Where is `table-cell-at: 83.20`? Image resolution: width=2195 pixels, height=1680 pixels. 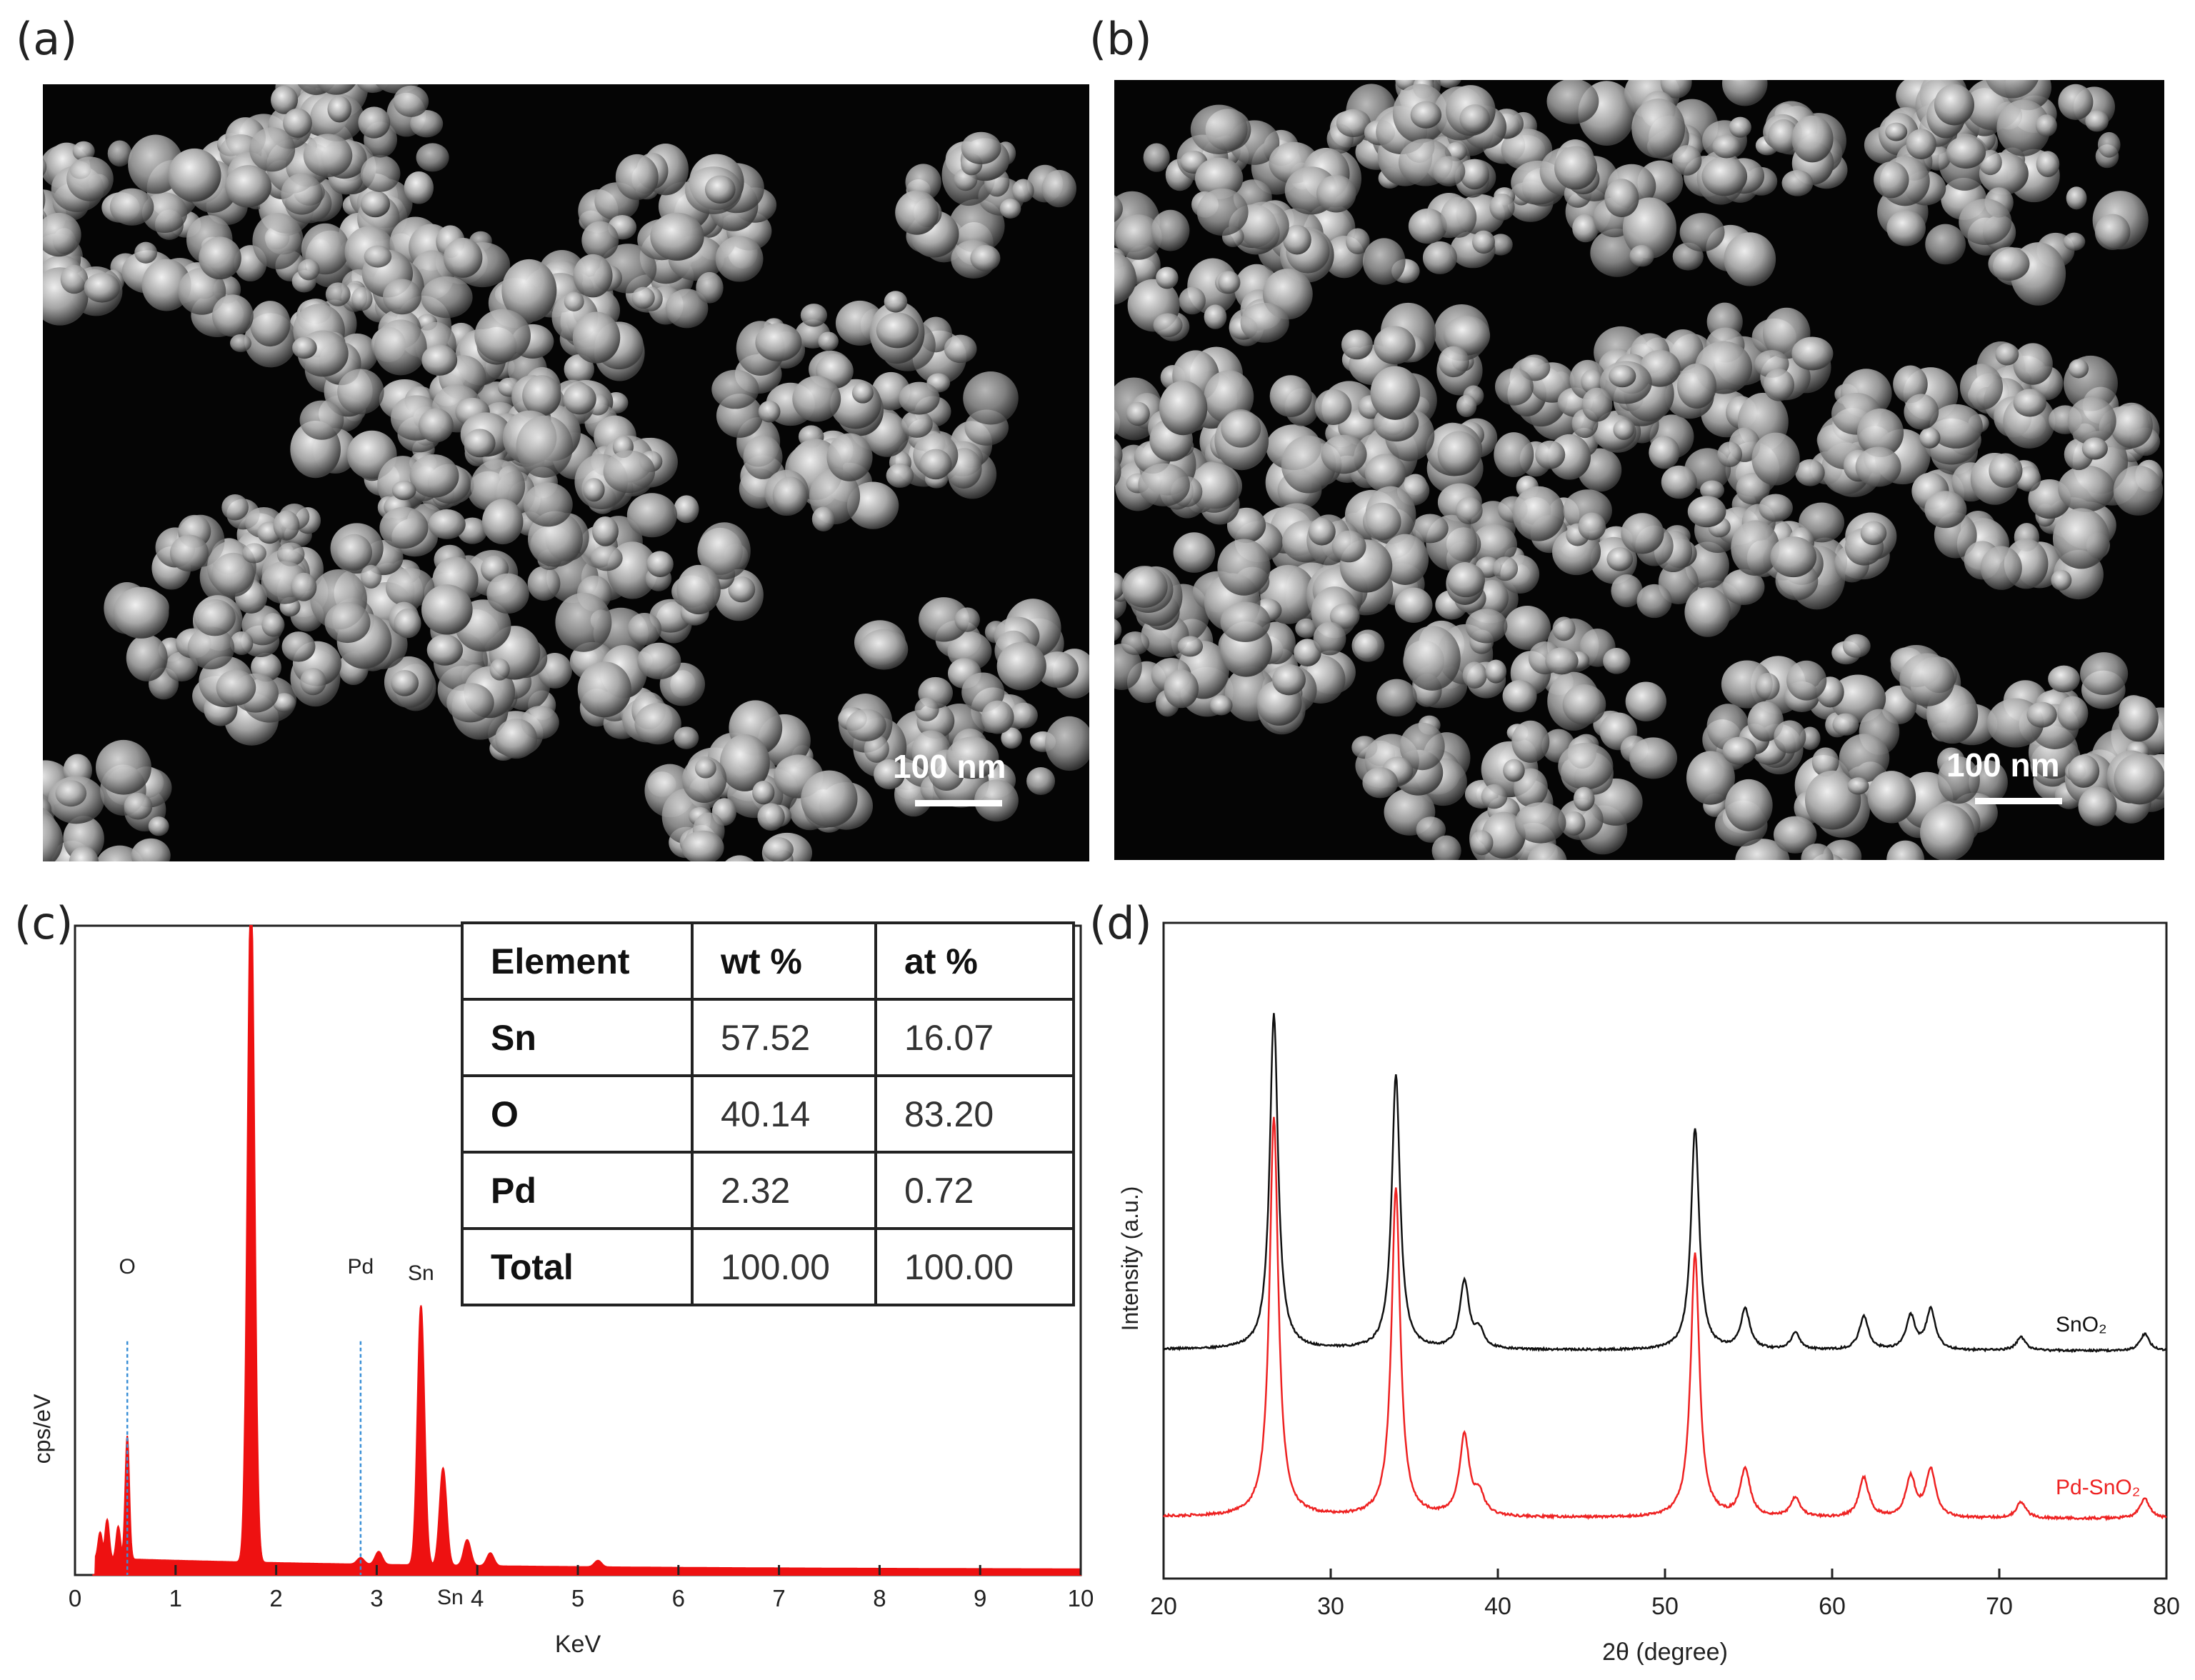
table-cell-at: 83.20 is located at coordinates (974, 1114).